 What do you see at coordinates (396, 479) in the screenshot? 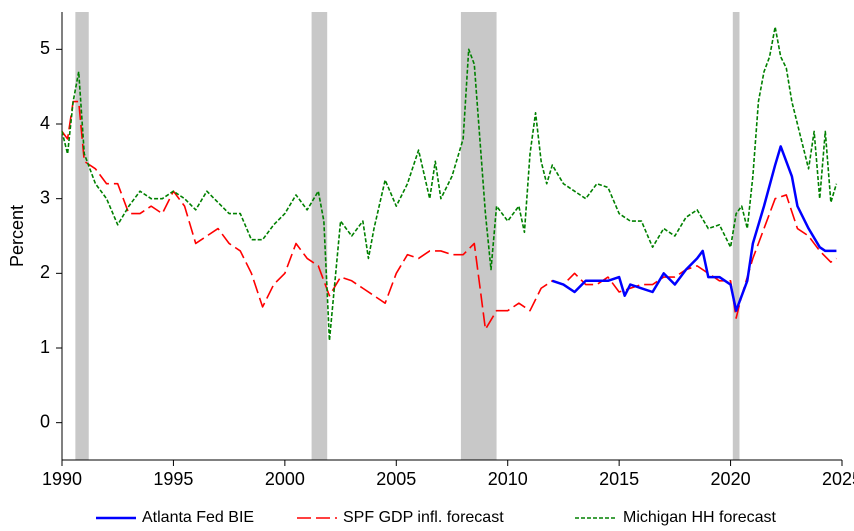
I see `x-tick-label: 2005` at bounding box center [396, 479].